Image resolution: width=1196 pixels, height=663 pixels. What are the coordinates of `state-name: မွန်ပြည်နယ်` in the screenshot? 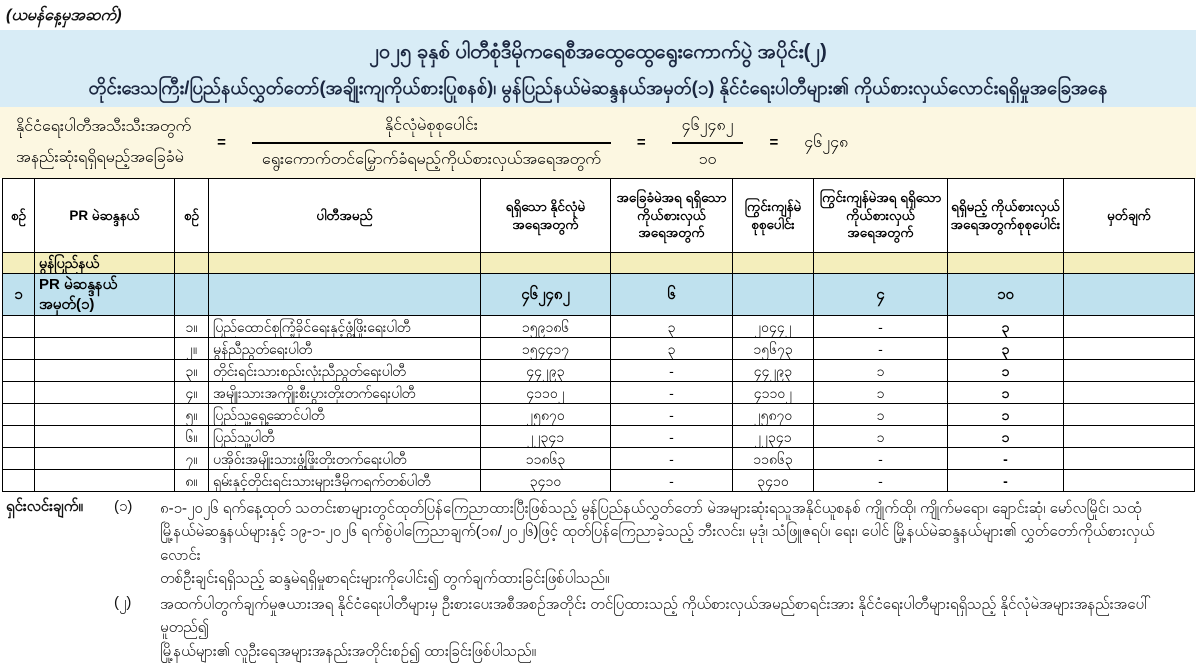 It's located at (104, 263).